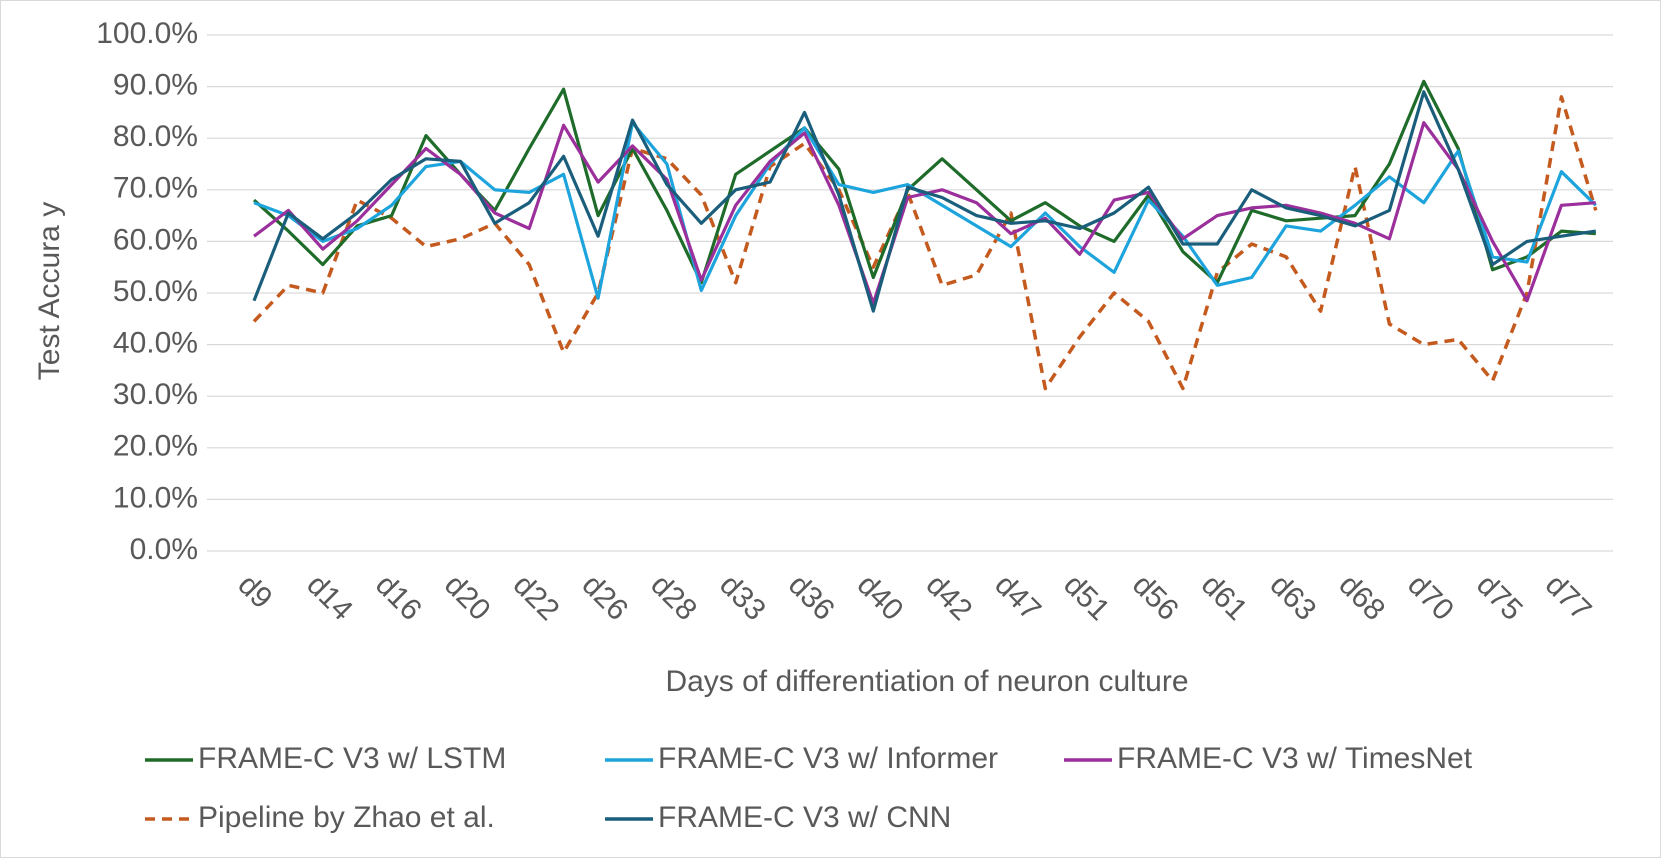 This screenshot has height=858, width=1661. What do you see at coordinates (164, 549) in the screenshot?
I see `y-tick-label: 0.0%` at bounding box center [164, 549].